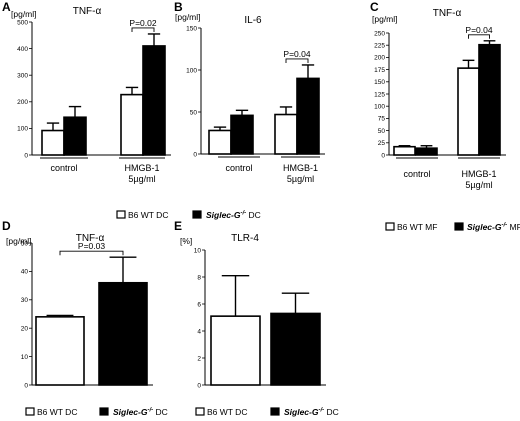 This screenshot has width=520, height=421. Describe the element at coordinates (25, 272) in the screenshot. I see `y-tick-label: 40` at that location.